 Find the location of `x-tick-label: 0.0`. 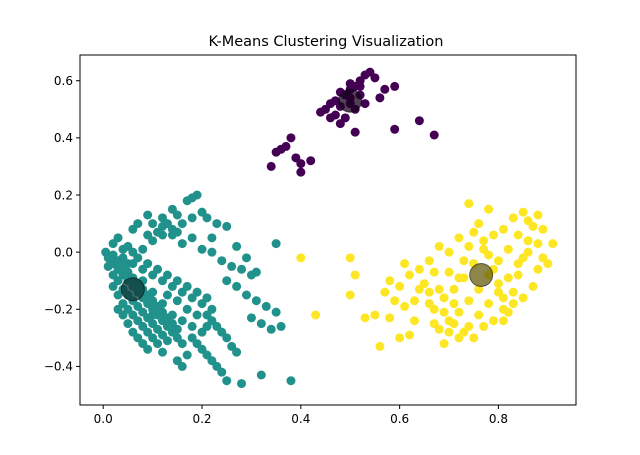

x-tick-label: 0.0 is located at coordinates (103, 419).